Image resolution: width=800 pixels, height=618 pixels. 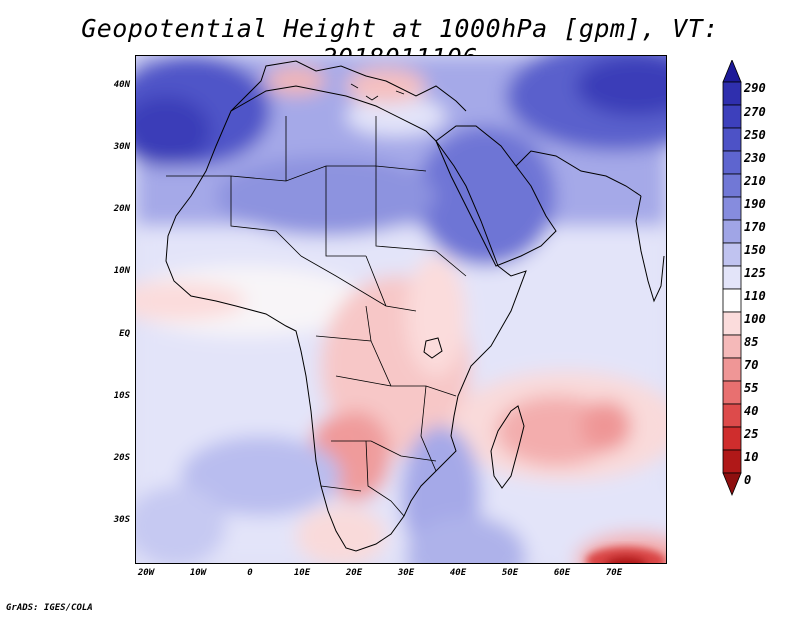 I want to click on lon-tick: 10W, so click(x=198, y=573).